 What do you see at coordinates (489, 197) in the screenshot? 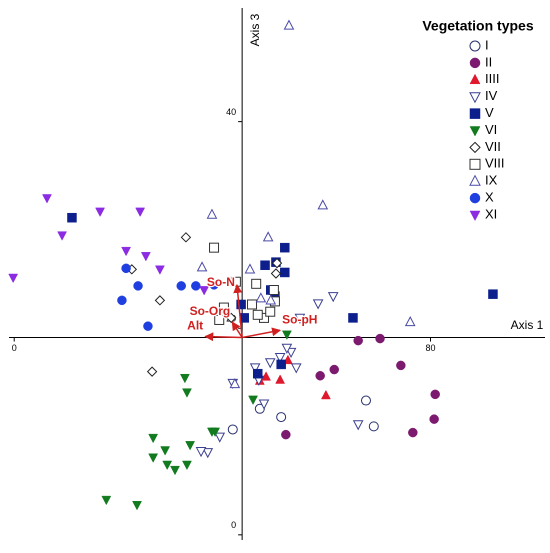
I see `legend-label: X` at bounding box center [489, 197].